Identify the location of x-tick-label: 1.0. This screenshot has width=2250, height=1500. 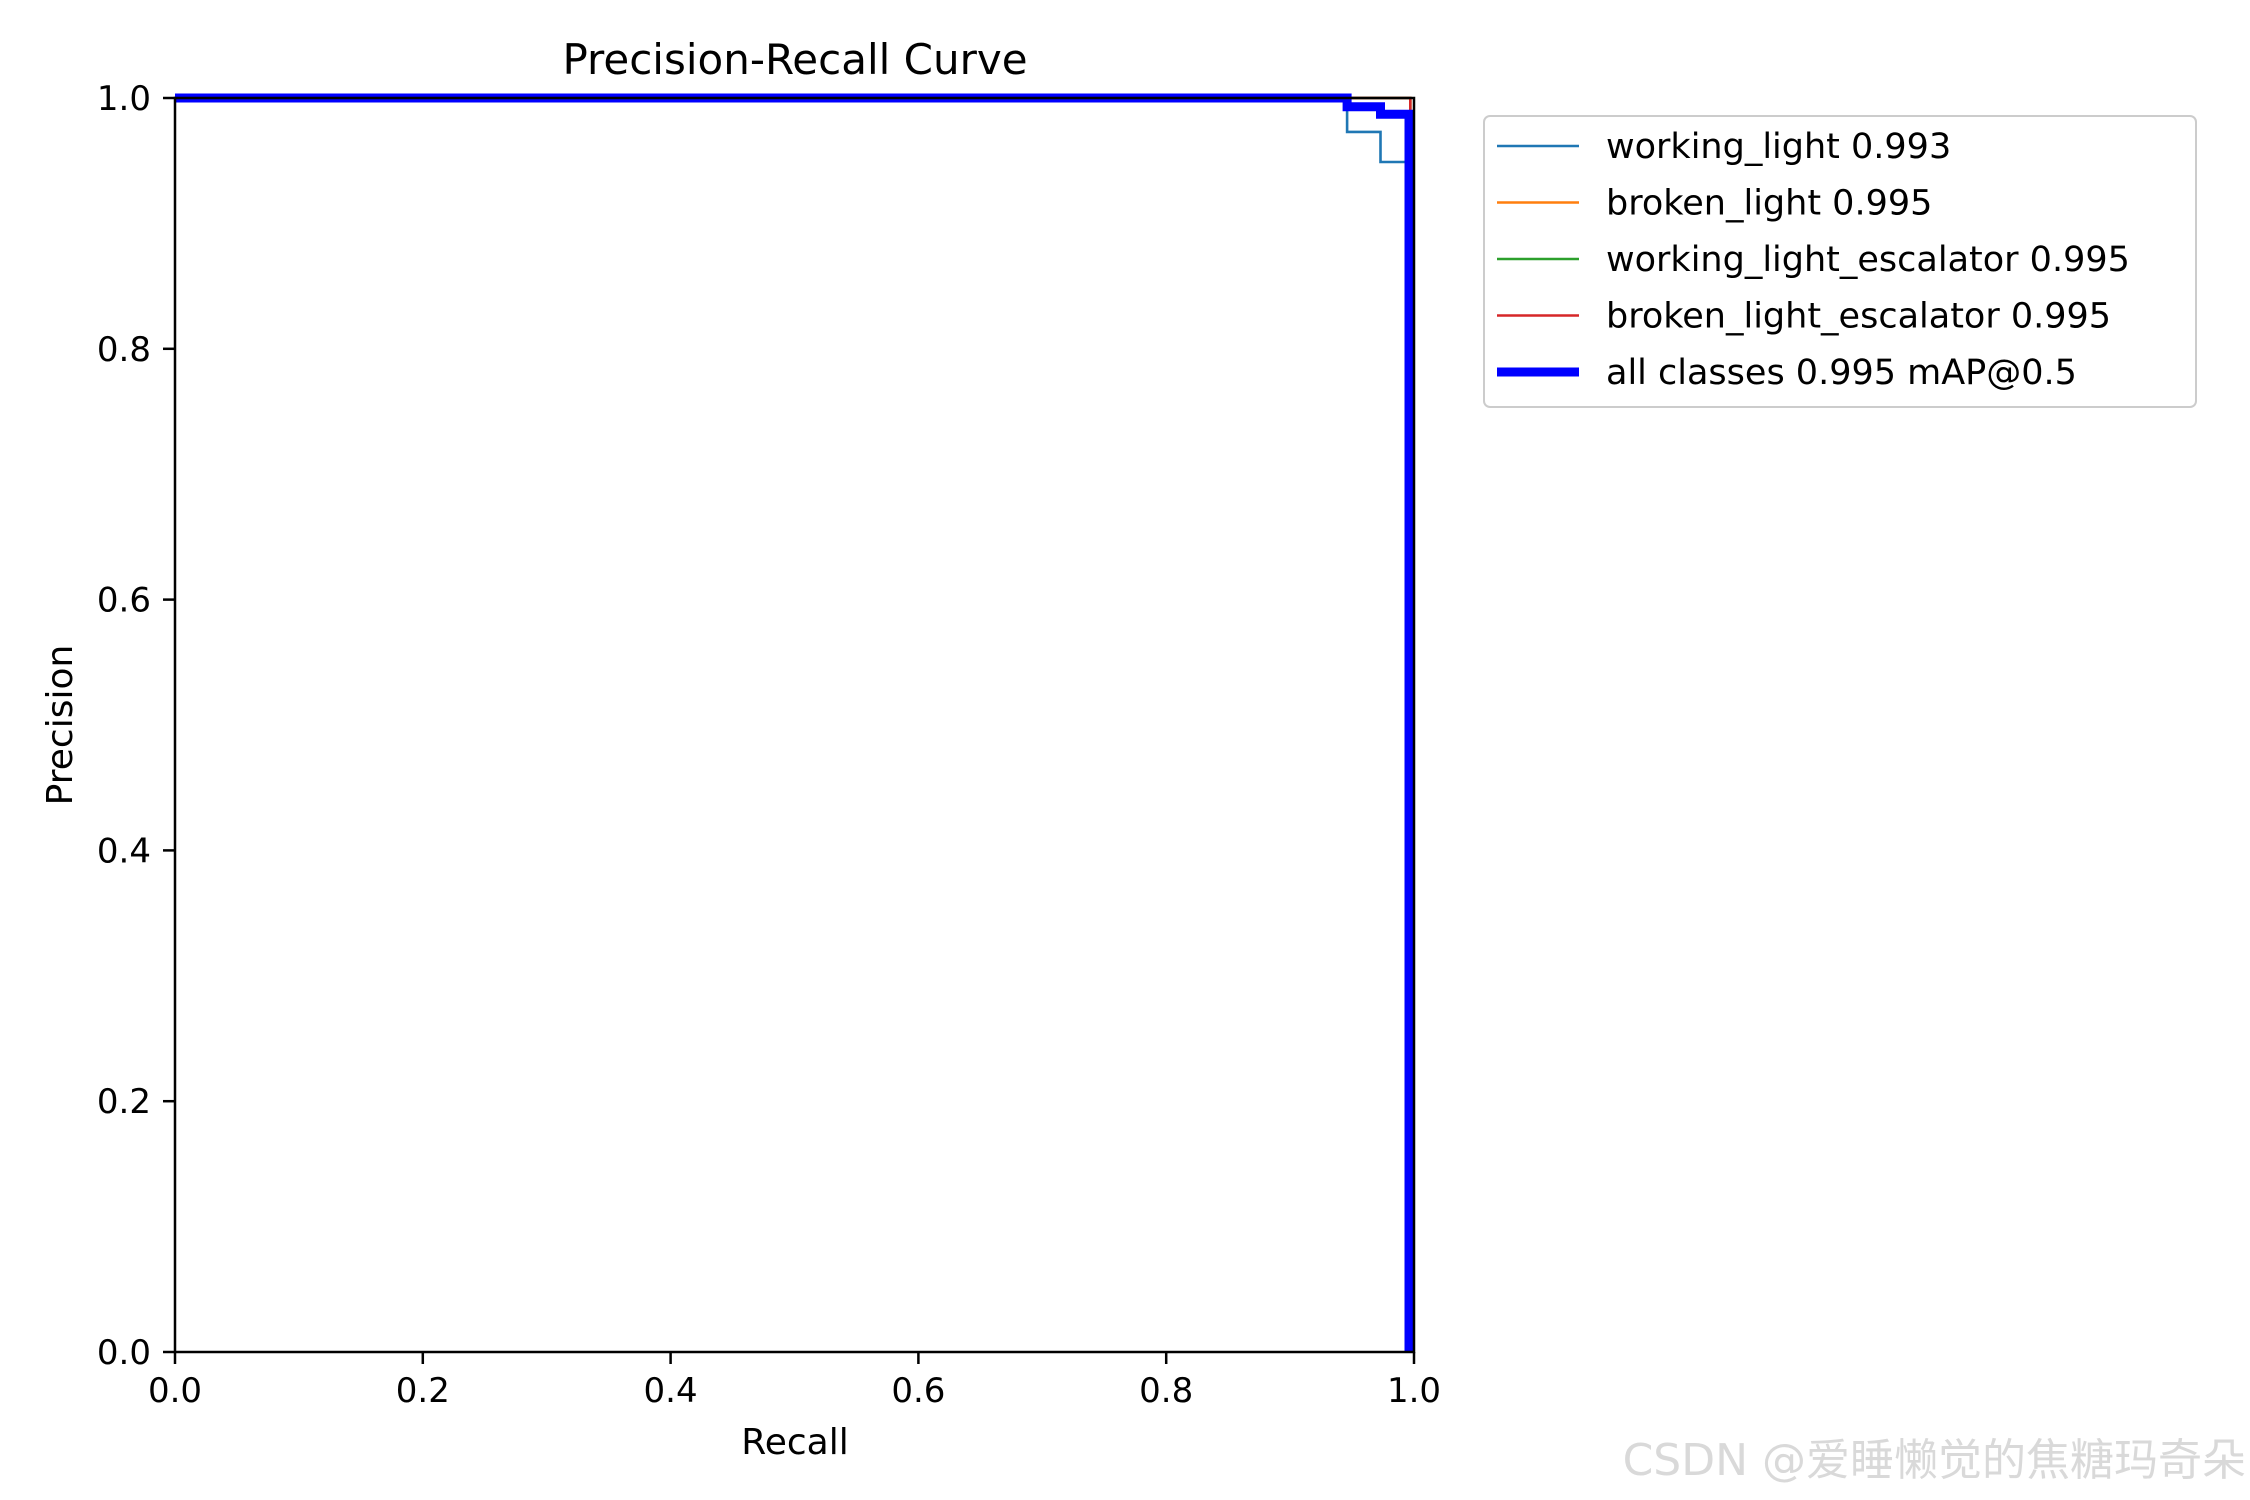
(1414, 1391).